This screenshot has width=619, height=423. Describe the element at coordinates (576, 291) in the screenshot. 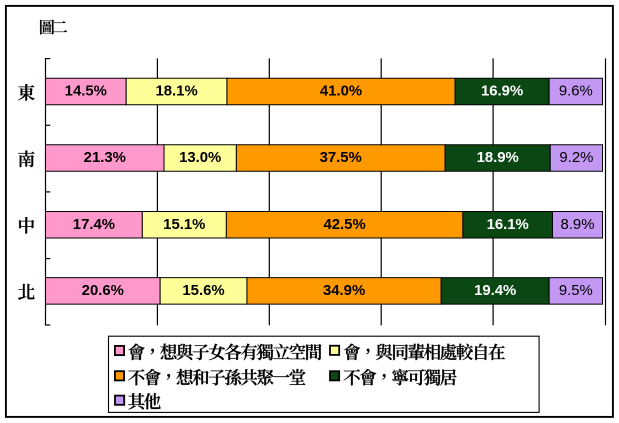

I see `svg-text: 9.5%` at that location.